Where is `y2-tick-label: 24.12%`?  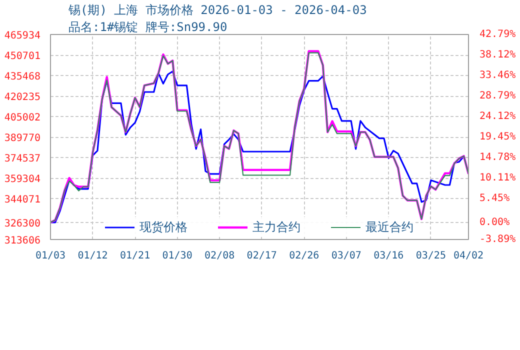 y2-tick-label: 24.12% is located at coordinates (498, 116).